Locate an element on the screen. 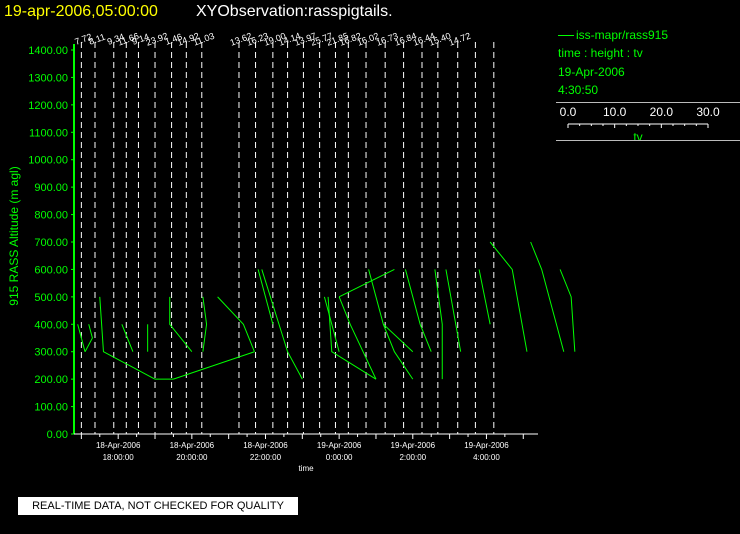 The width and height of the screenshot is (740, 534). scale-tick-label: 10.0 is located at coordinates (615, 112).